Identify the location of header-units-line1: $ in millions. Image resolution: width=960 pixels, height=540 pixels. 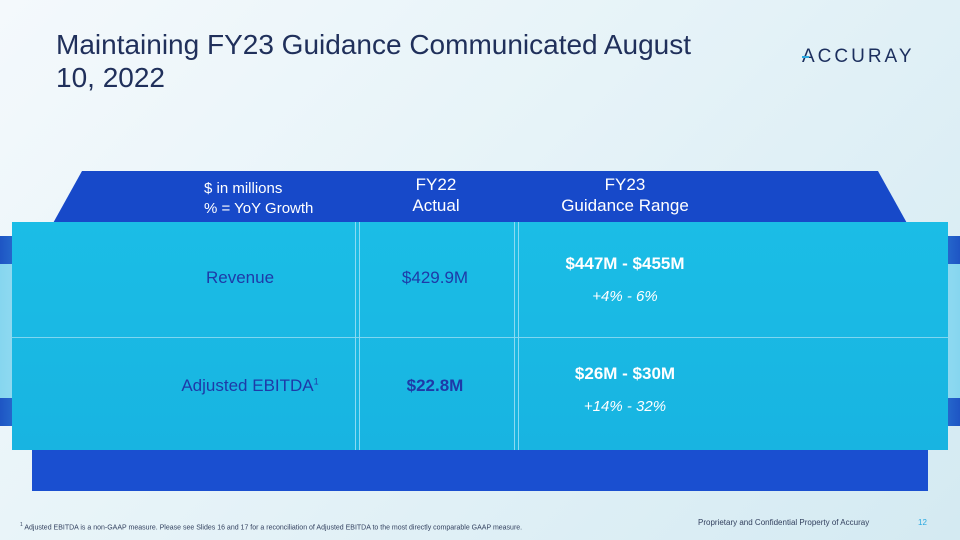
(243, 188).